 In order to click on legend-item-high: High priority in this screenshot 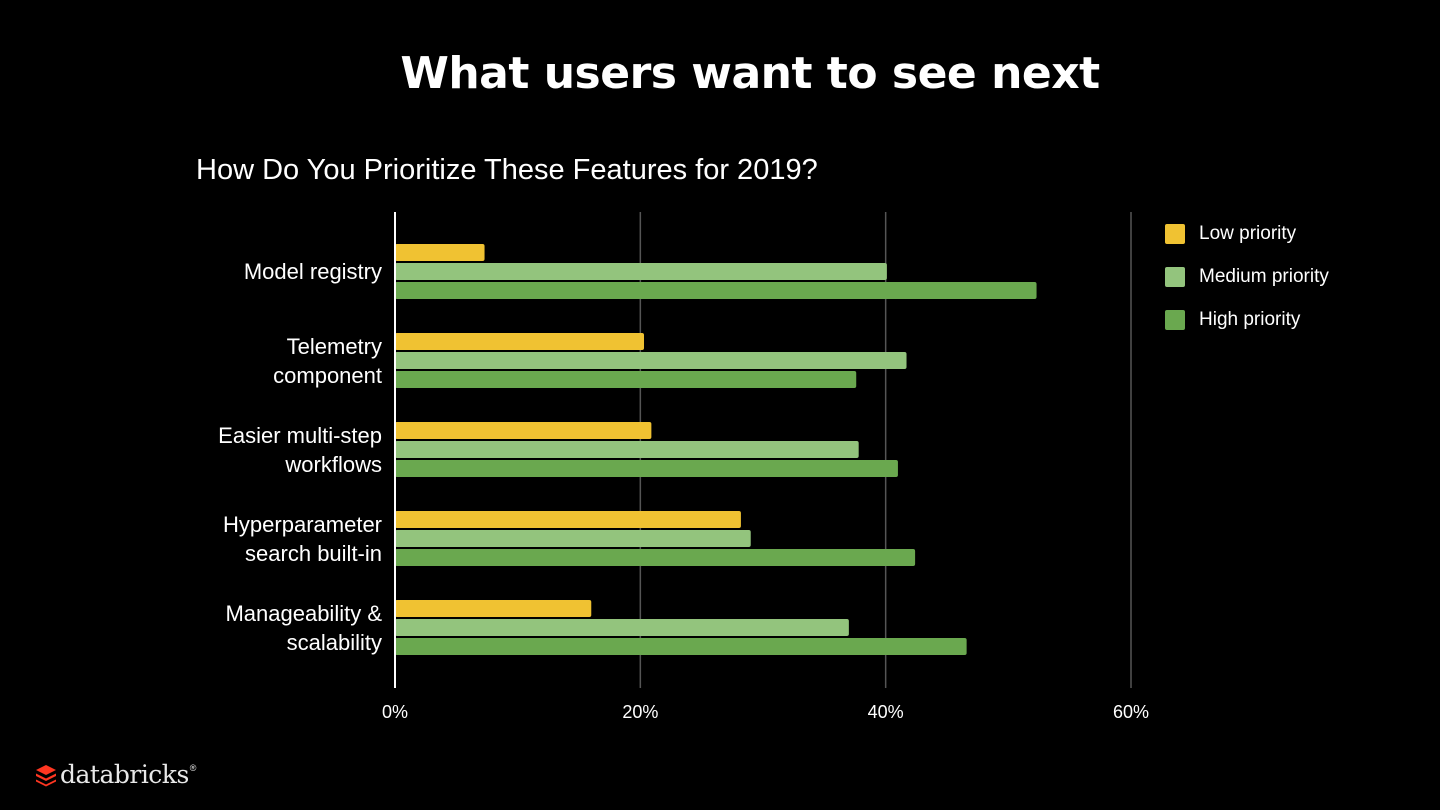, I will do `click(1247, 319)`.